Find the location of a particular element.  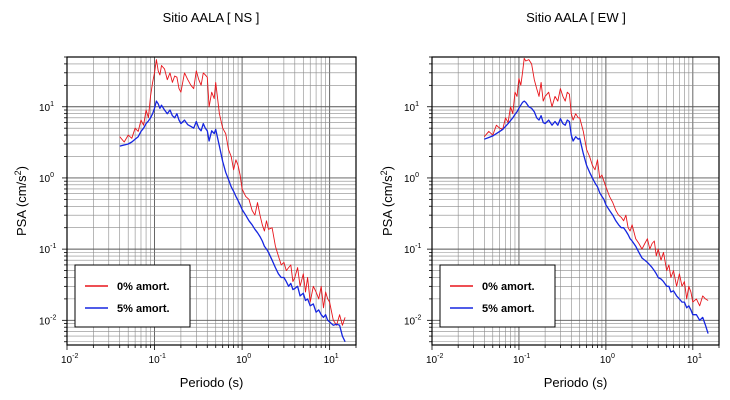

chart-title-text: Sitio AALA [ EW ] is located at coordinates (576, 17).